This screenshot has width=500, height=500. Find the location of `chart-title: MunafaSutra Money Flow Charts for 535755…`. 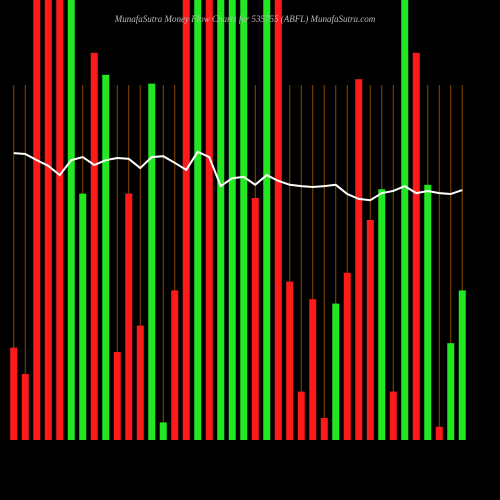

chart-title: MunafaSutra Money Flow Charts for 535755… is located at coordinates (245, 19).